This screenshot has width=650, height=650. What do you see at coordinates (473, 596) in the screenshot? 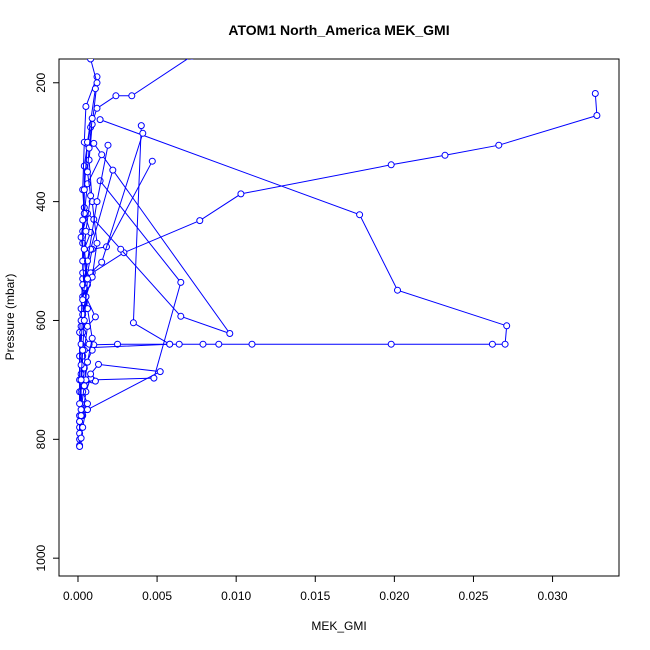
I see `x-tick-label: 0.025` at bounding box center [473, 596].